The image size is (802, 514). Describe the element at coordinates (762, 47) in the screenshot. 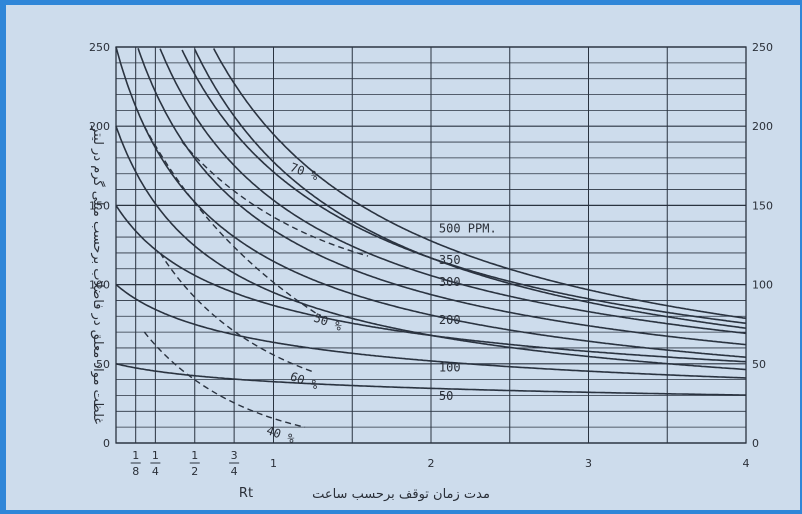

I see `y-tick-right: 250` at that location.